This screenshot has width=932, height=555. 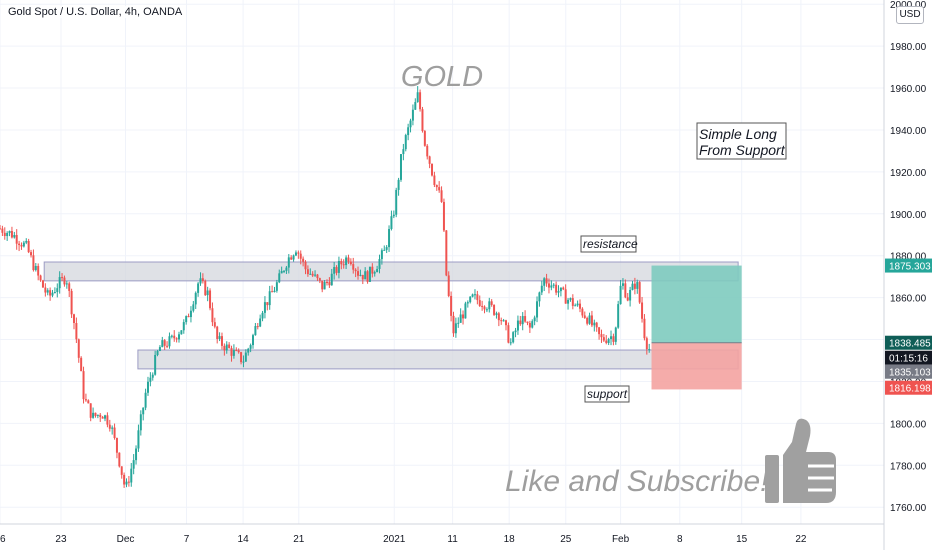 What do you see at coordinates (741, 141) in the screenshot?
I see `idea-box` at bounding box center [741, 141].